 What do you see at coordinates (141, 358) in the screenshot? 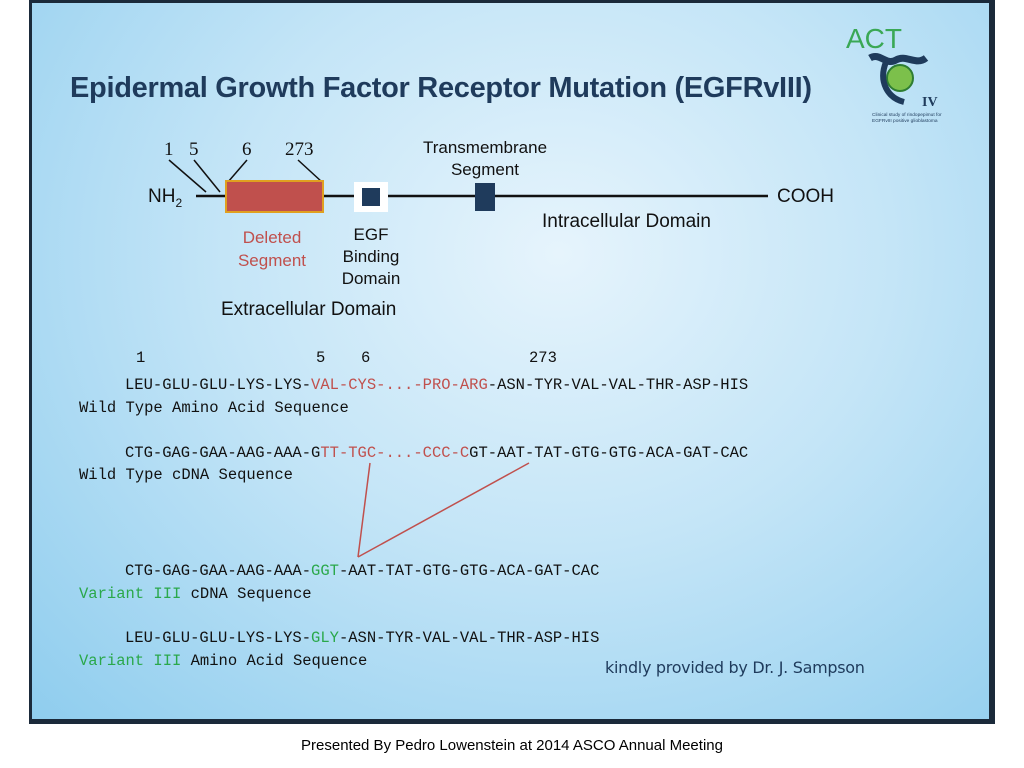
I see `seq-position-1: 1` at bounding box center [141, 358].